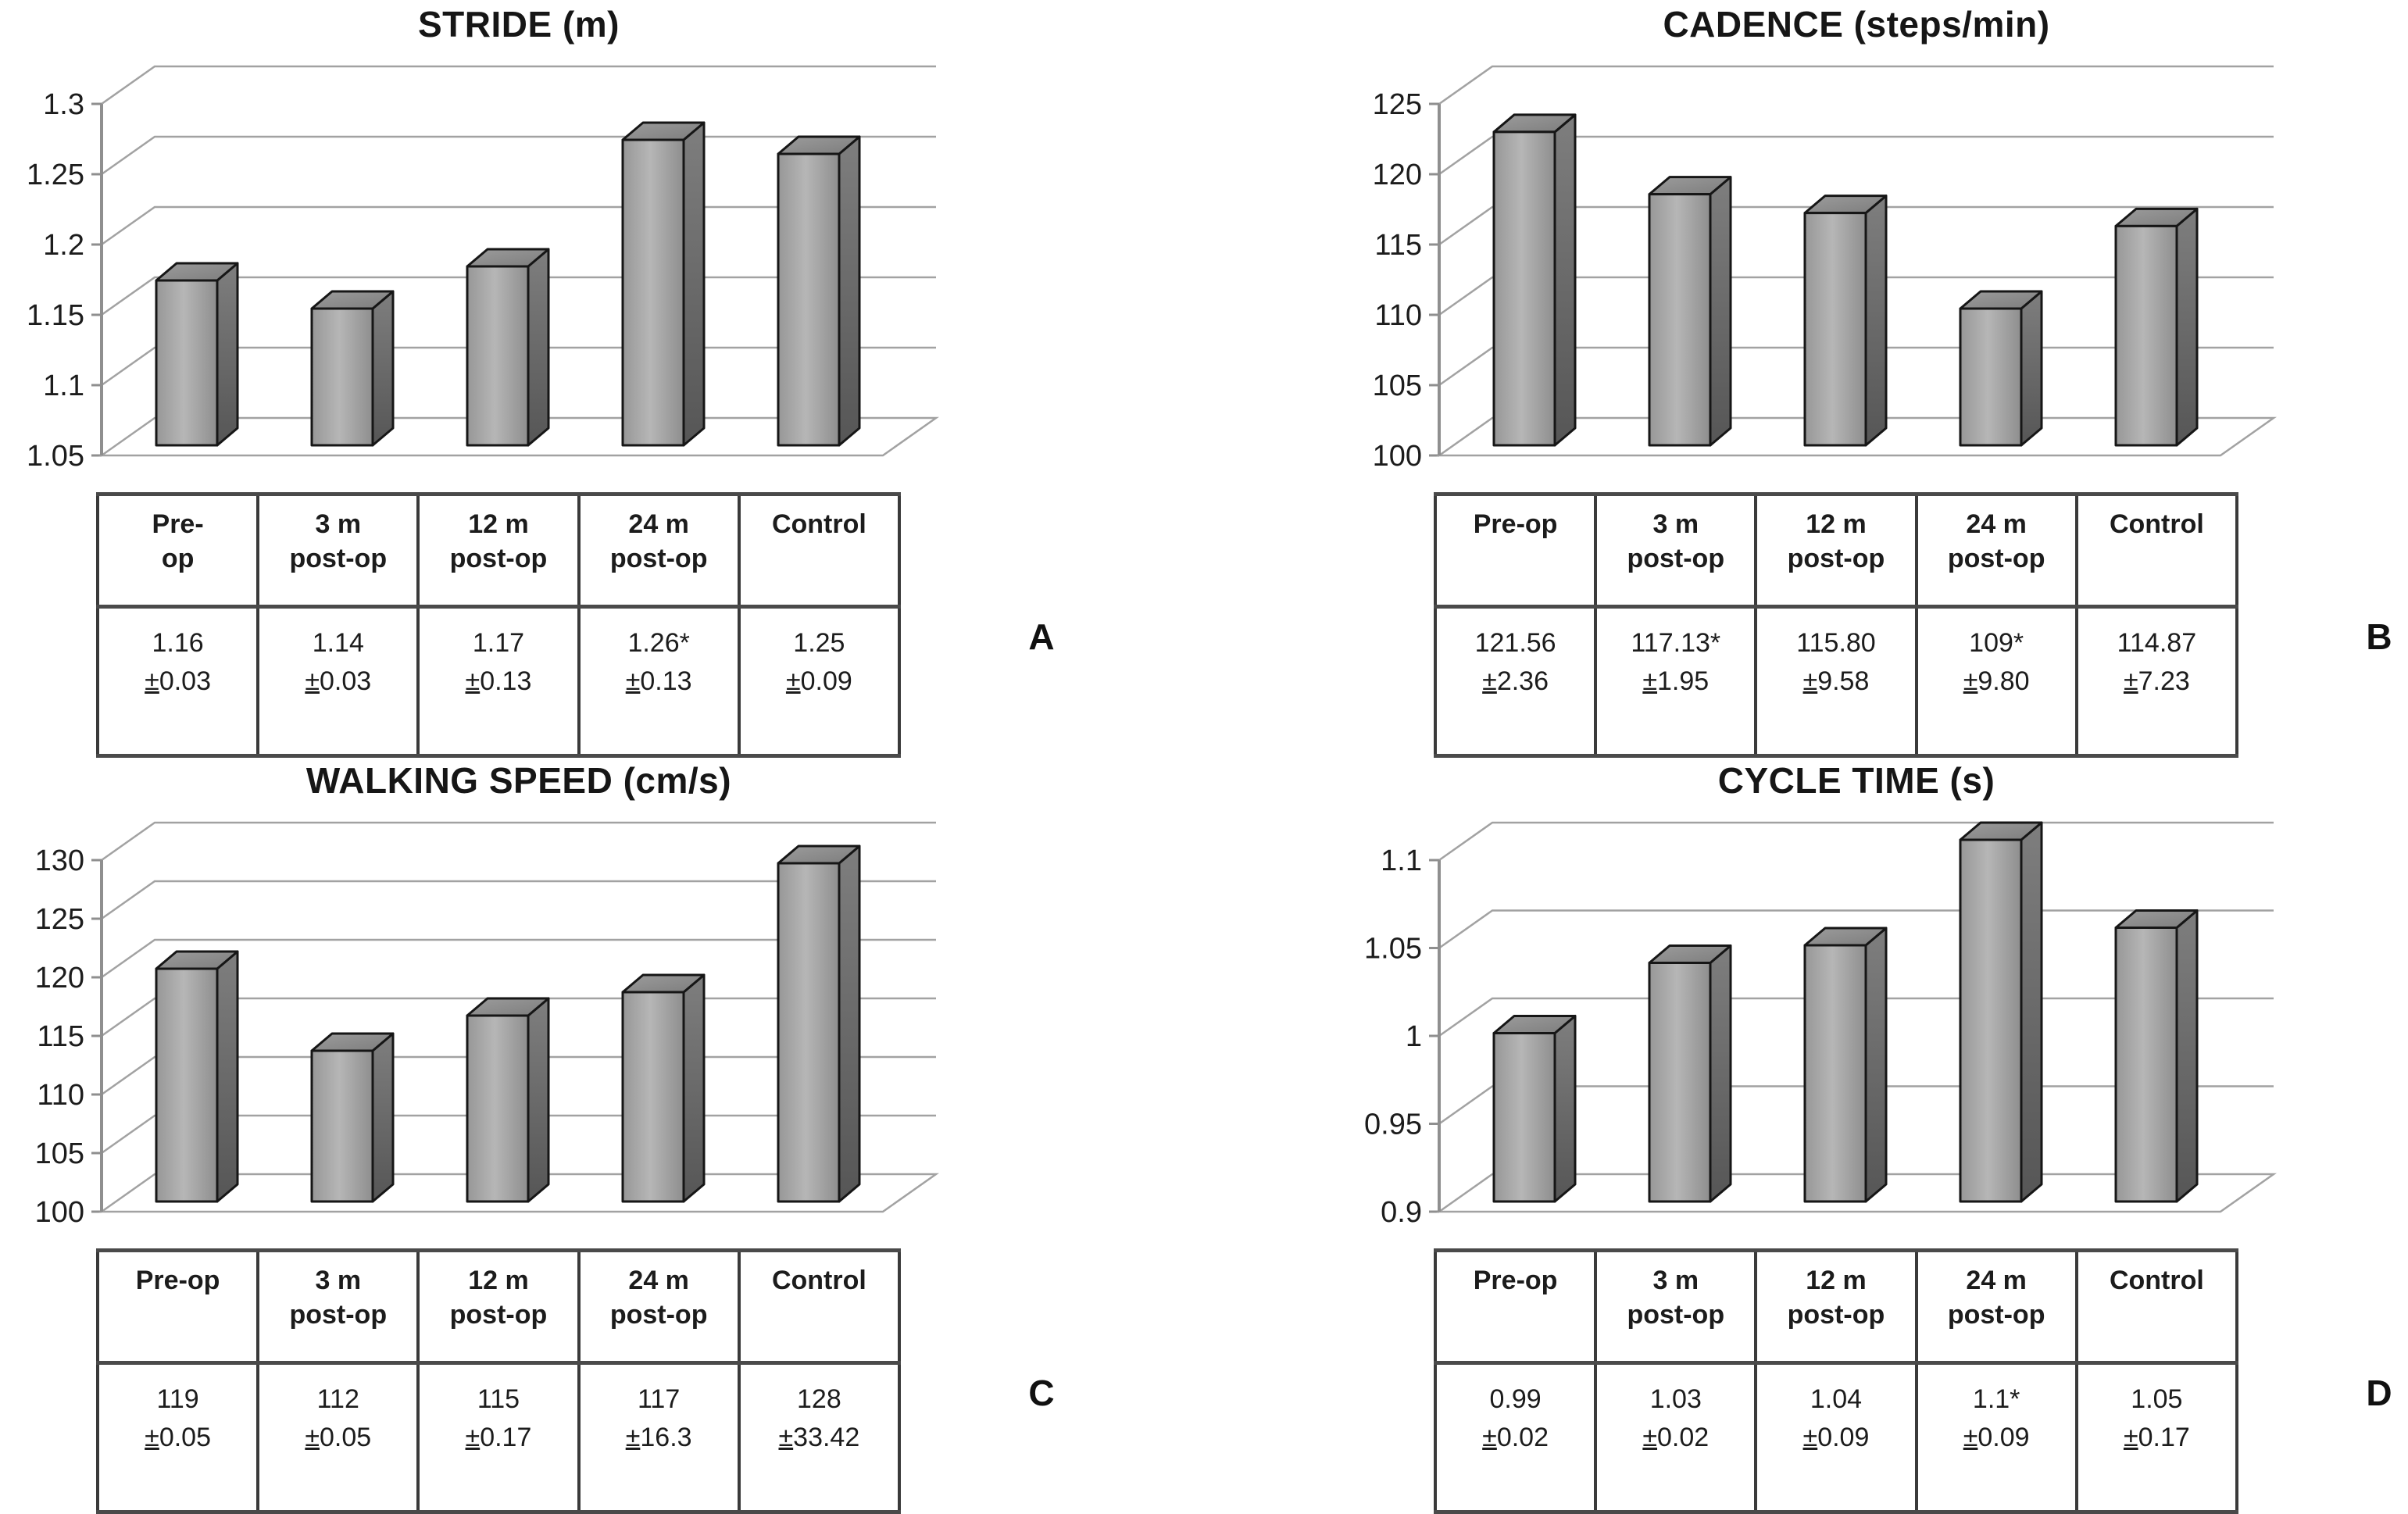 This screenshot has height=1514, width=2408. I want to click on sd-value: ±33.42, so click(819, 1438).